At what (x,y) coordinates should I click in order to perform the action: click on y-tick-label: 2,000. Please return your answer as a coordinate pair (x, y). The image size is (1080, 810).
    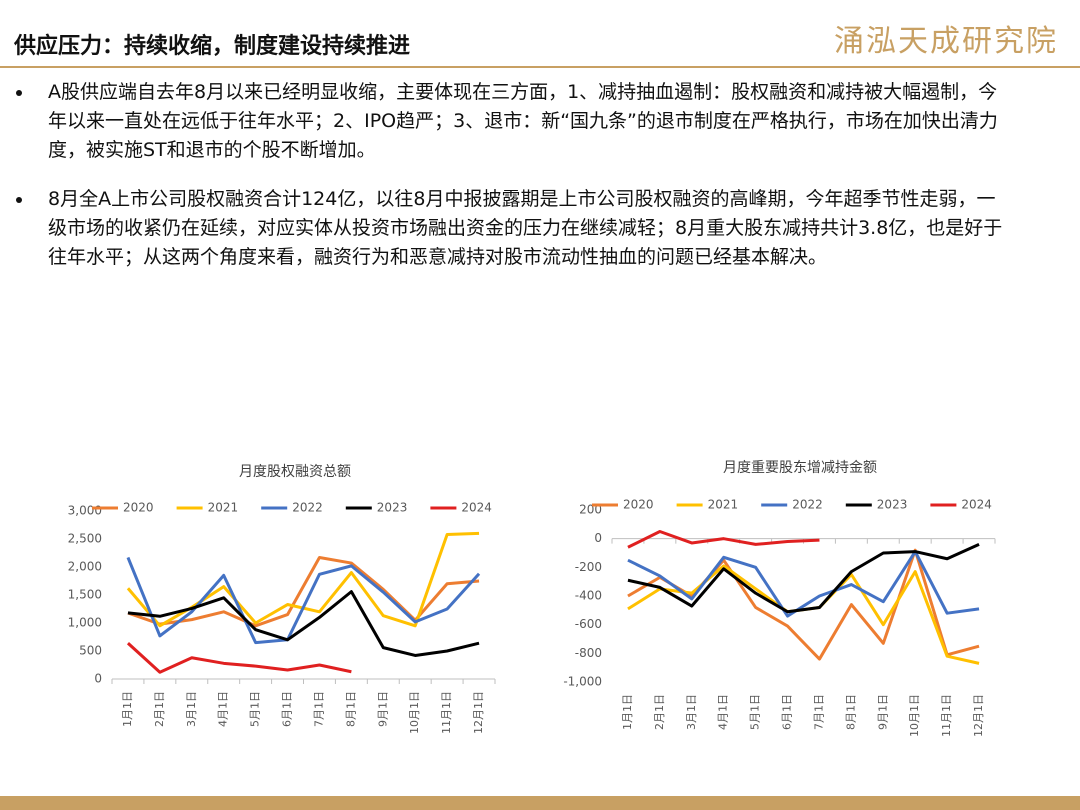
    Looking at the image, I should click on (85, 567).